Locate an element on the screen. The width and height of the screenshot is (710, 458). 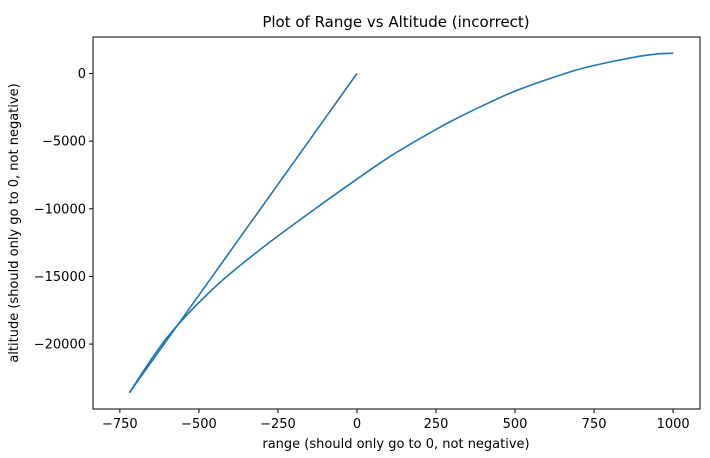
x-ticks: −750 −500 −250 0 250 500 750 1000 is located at coordinates (396, 420).